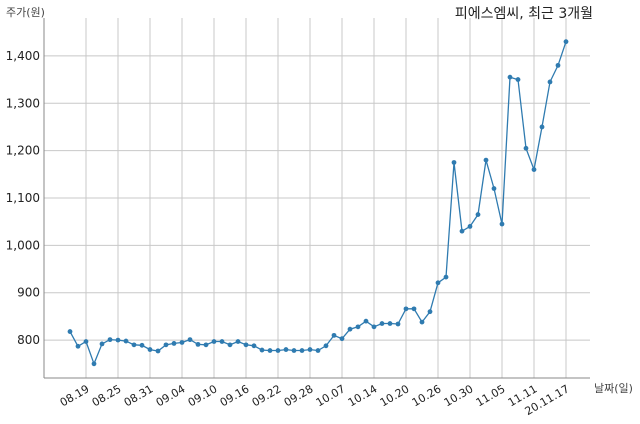  I want to click on y-tick-label: 1,100, so click(23, 198).